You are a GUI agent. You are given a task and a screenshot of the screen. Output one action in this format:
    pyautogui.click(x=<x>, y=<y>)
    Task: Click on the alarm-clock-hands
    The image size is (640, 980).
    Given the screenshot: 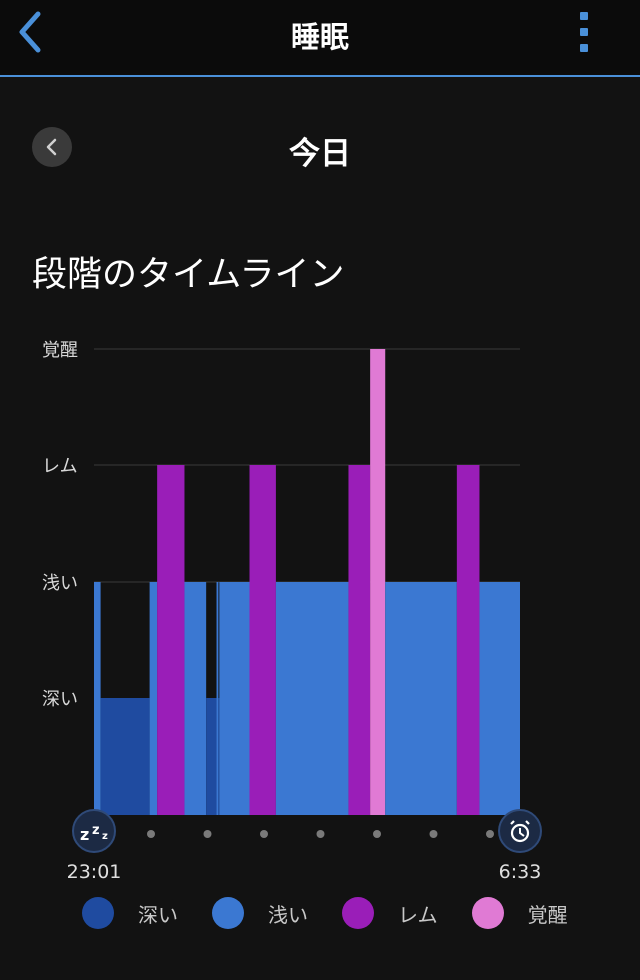 What is the action you would take?
    pyautogui.click(x=522, y=832)
    